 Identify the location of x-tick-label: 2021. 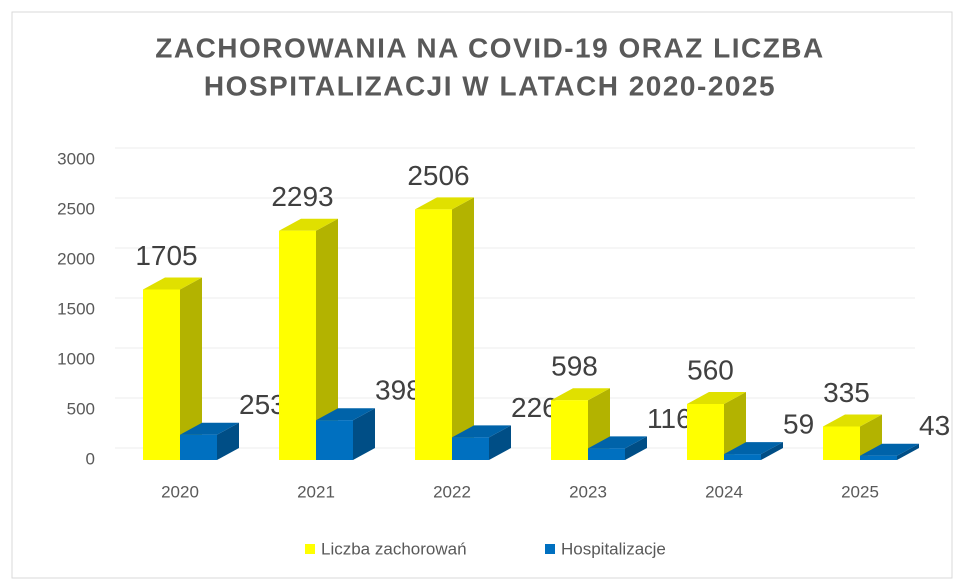
(316, 491).